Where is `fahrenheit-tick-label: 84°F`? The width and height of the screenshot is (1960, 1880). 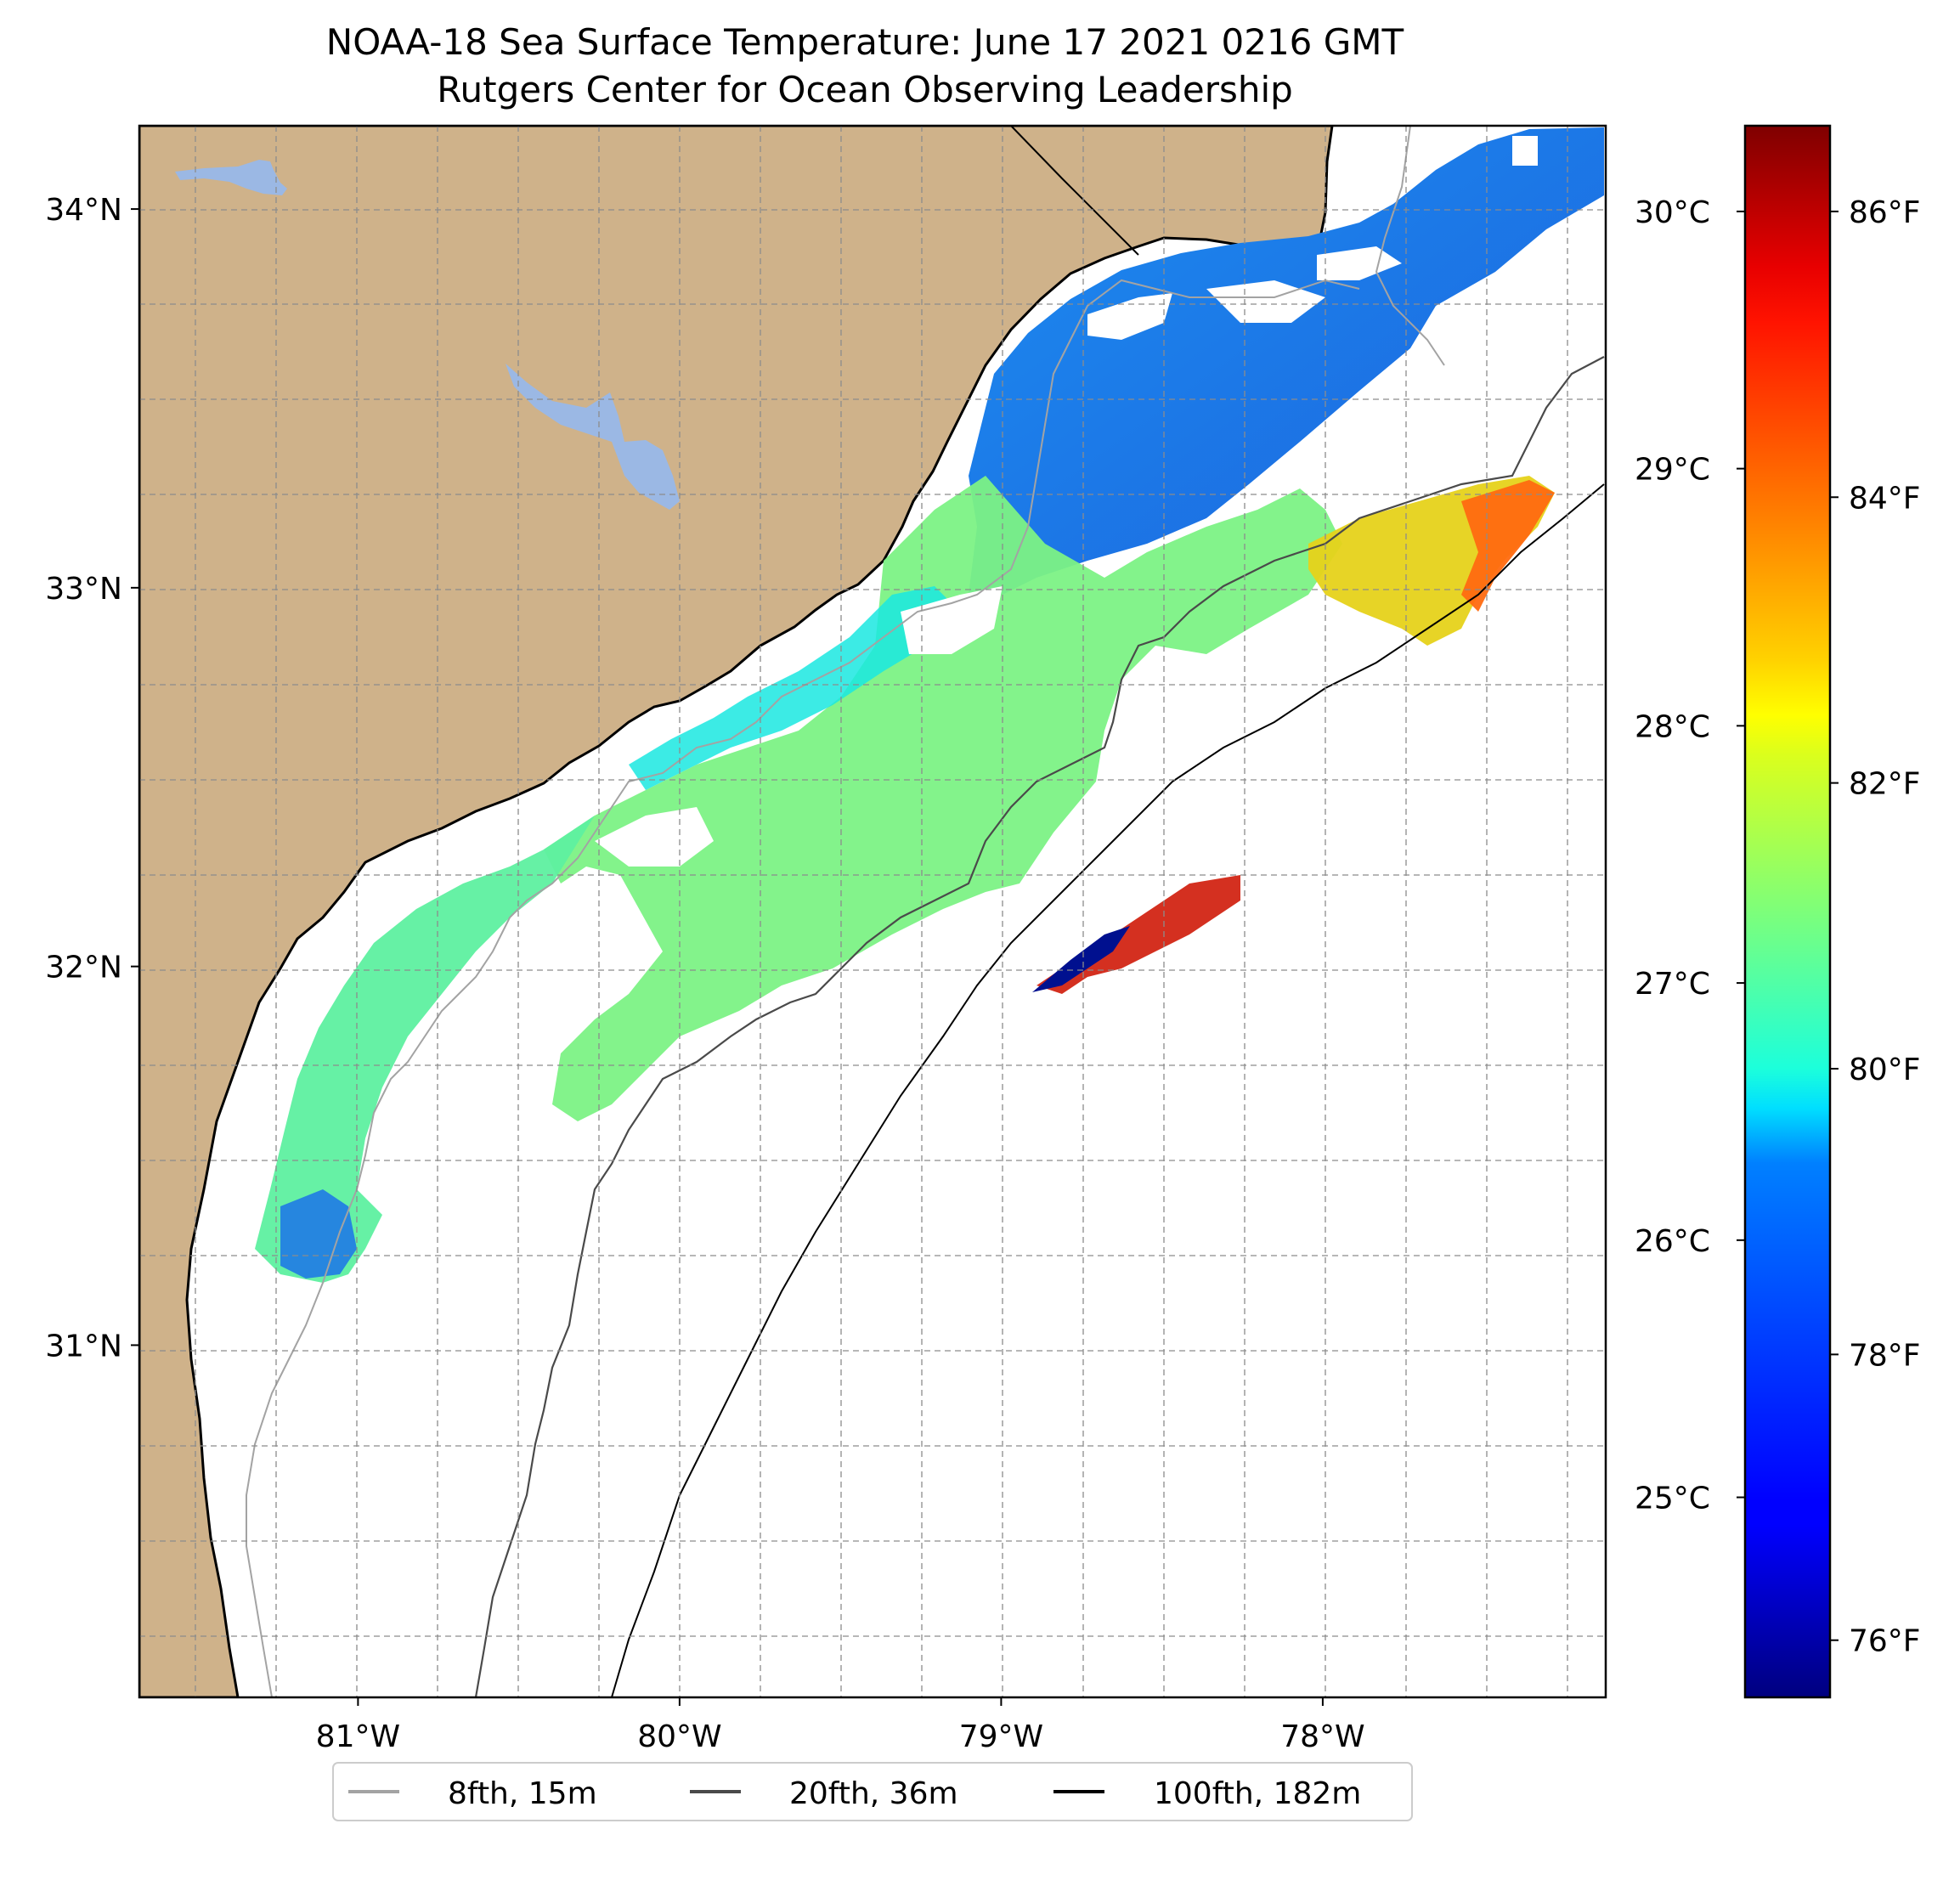 fahrenheit-tick-label: 84°F is located at coordinates (1885, 498).